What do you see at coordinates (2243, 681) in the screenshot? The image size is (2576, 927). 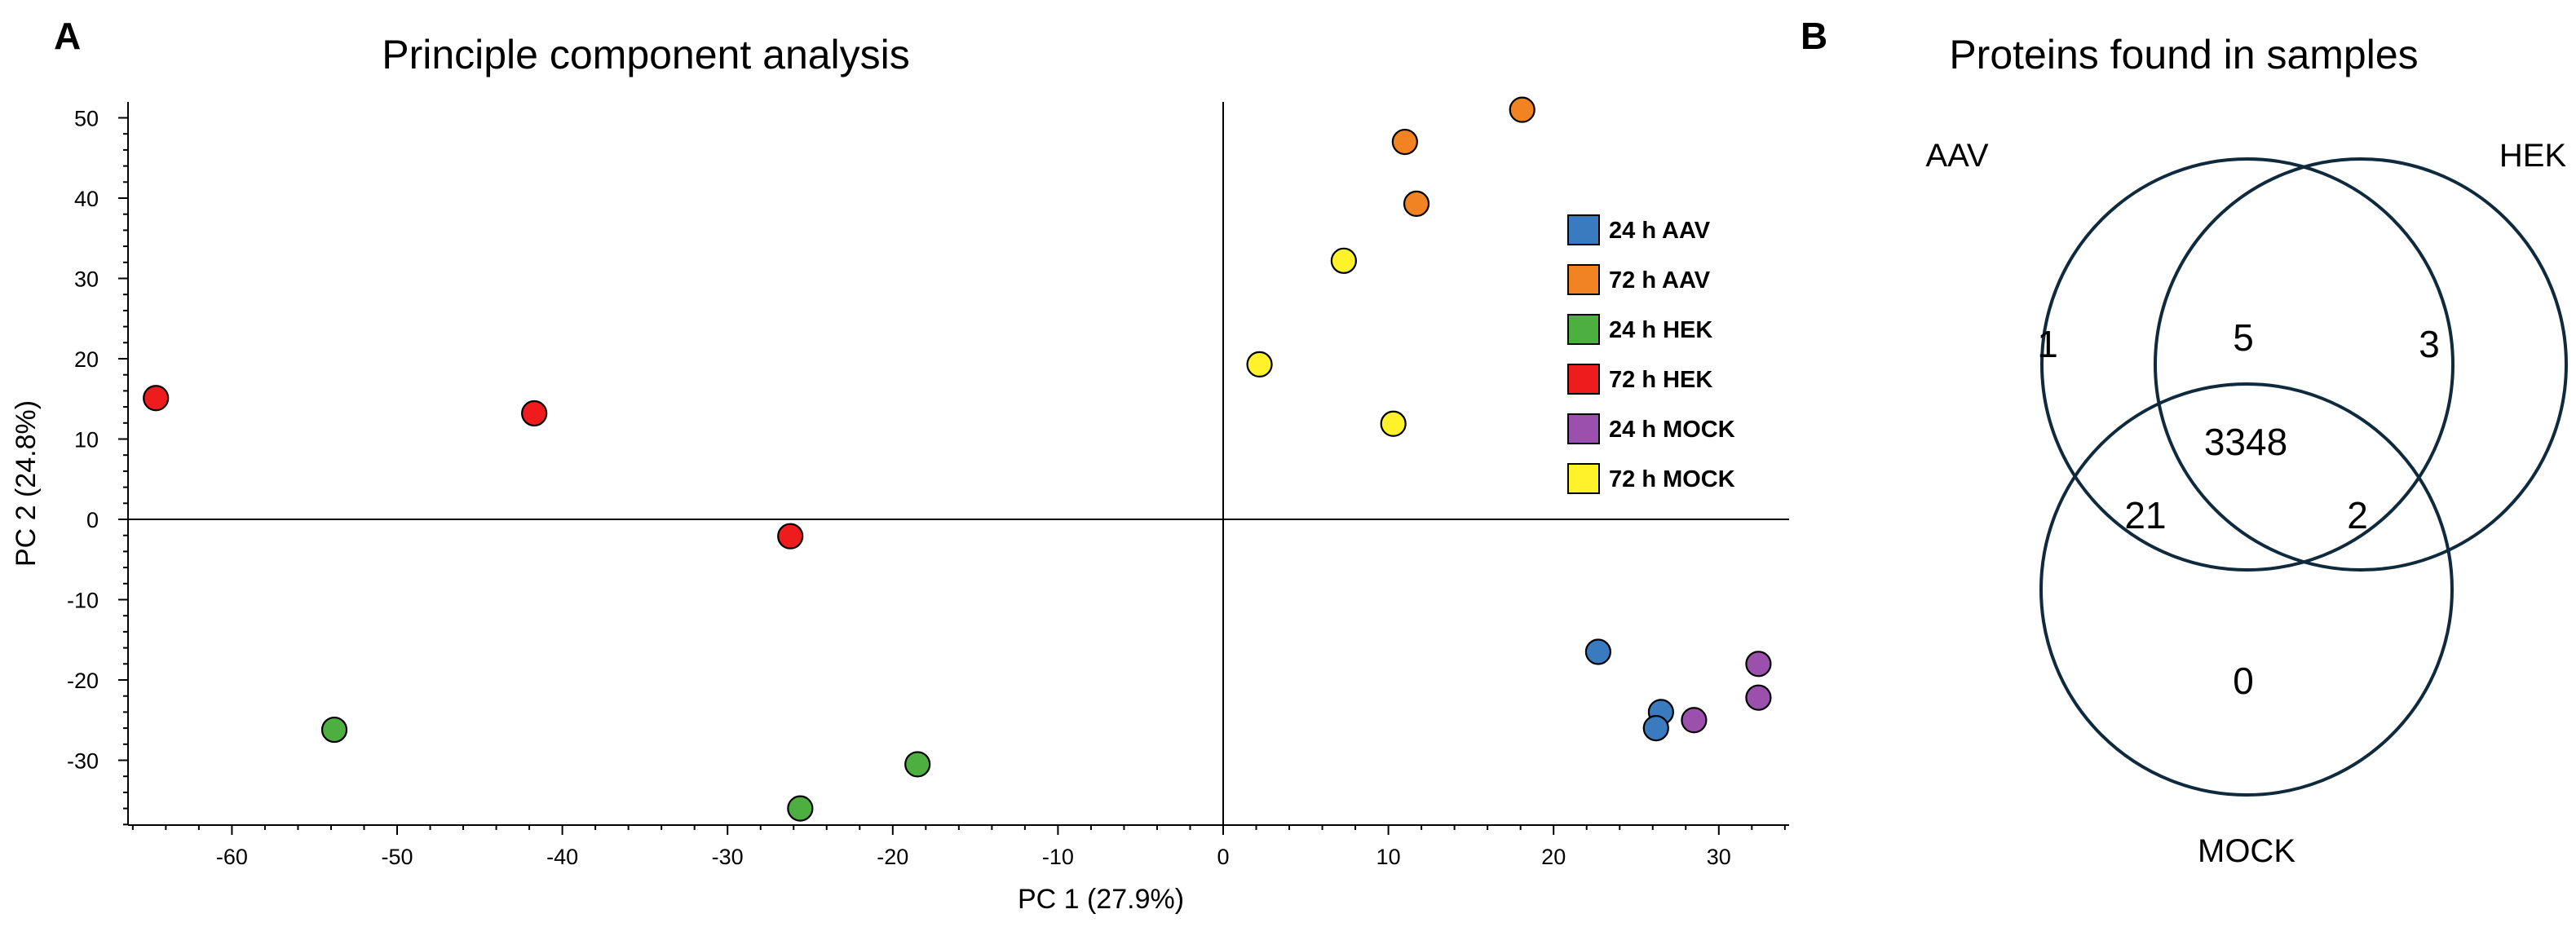 I see `venn-count-mock-only: 0` at bounding box center [2243, 681].